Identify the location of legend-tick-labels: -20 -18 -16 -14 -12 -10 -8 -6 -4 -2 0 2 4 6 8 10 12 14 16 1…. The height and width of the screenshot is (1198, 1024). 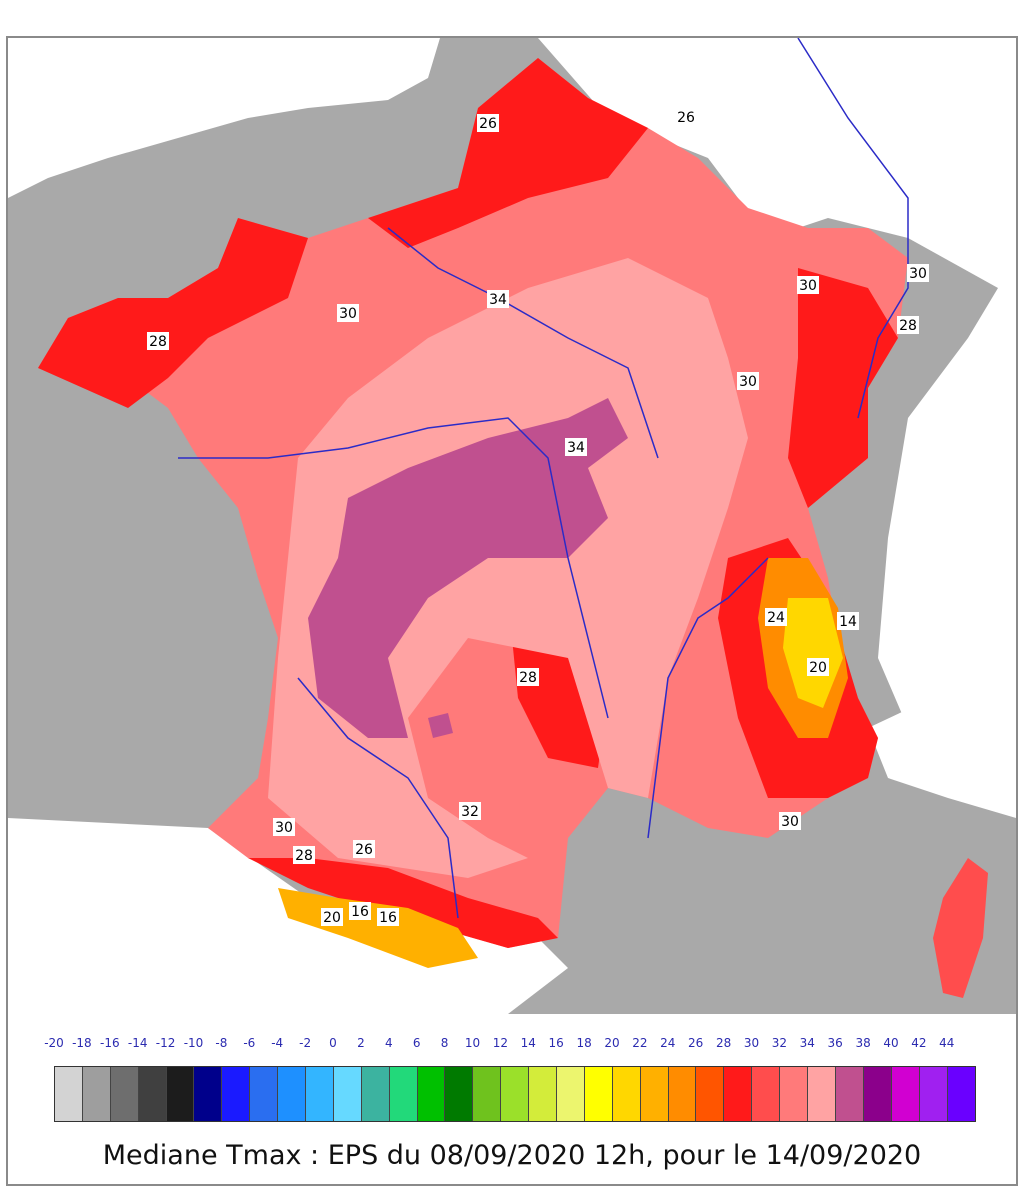
(512, 1046).